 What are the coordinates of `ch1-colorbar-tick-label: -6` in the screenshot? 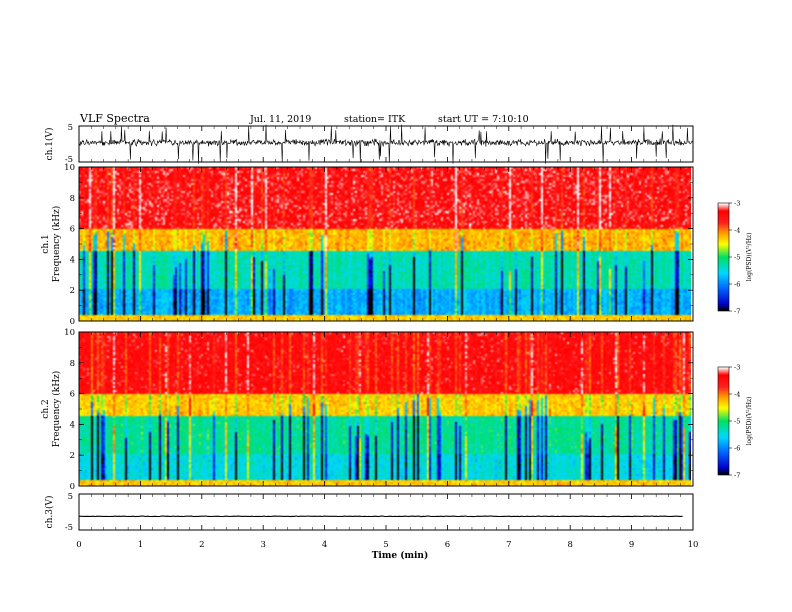 It's located at (737, 285).